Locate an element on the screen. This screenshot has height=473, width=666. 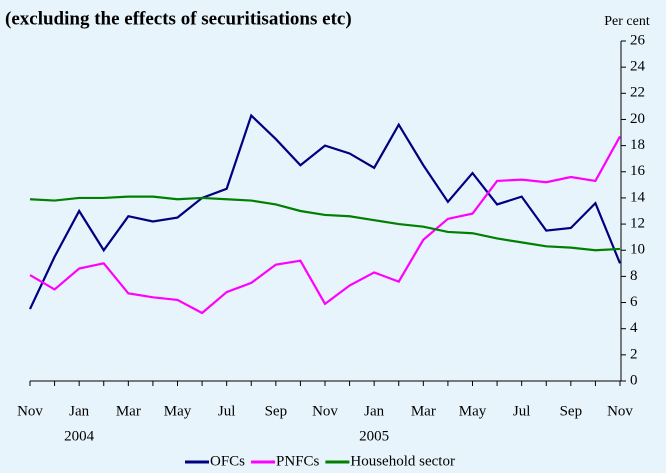
y-tick-label: 20 is located at coordinates (637, 119).